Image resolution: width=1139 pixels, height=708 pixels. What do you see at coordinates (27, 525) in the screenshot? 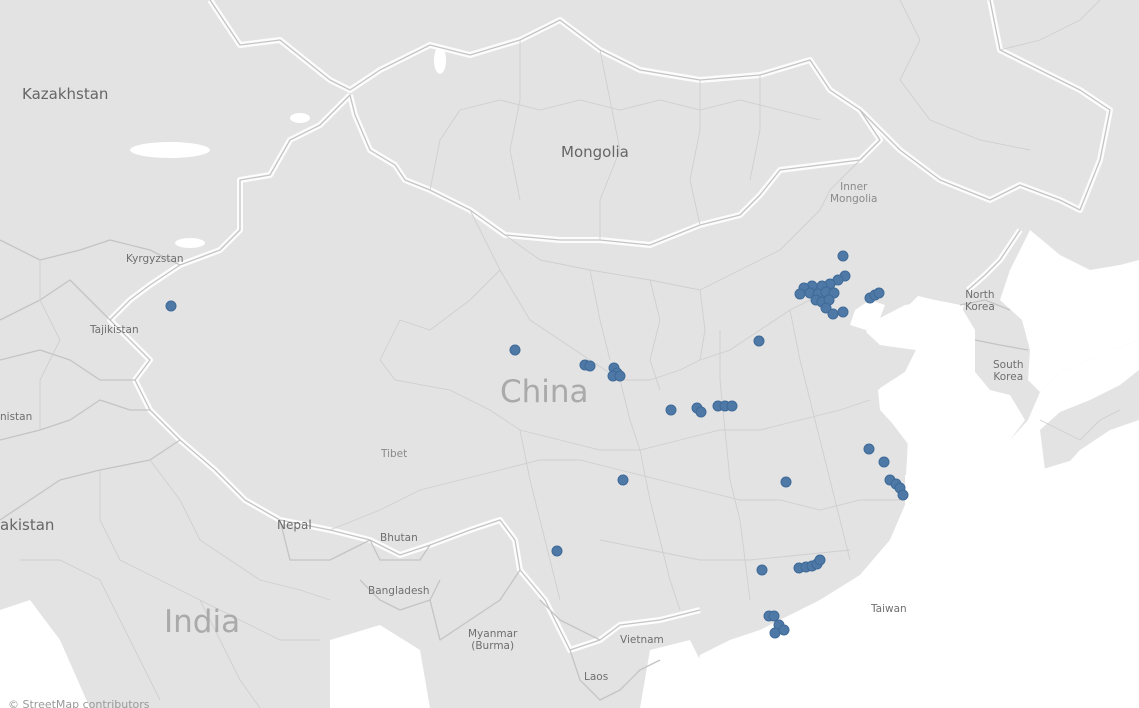
I see `label-pakistan: akistan` at bounding box center [27, 525].